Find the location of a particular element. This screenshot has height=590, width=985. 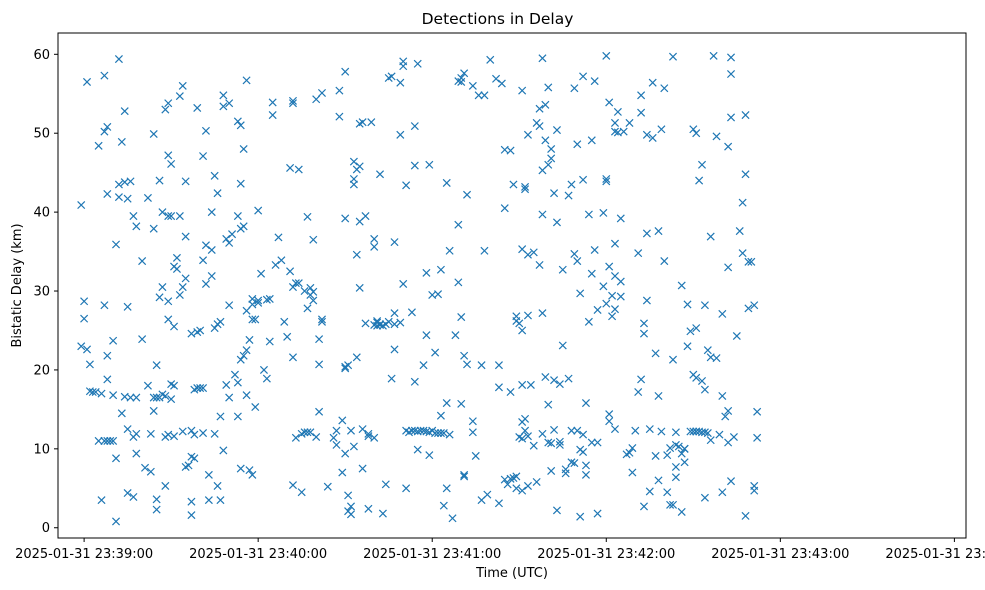

y-tick-label: 50 is located at coordinates (41, 134).